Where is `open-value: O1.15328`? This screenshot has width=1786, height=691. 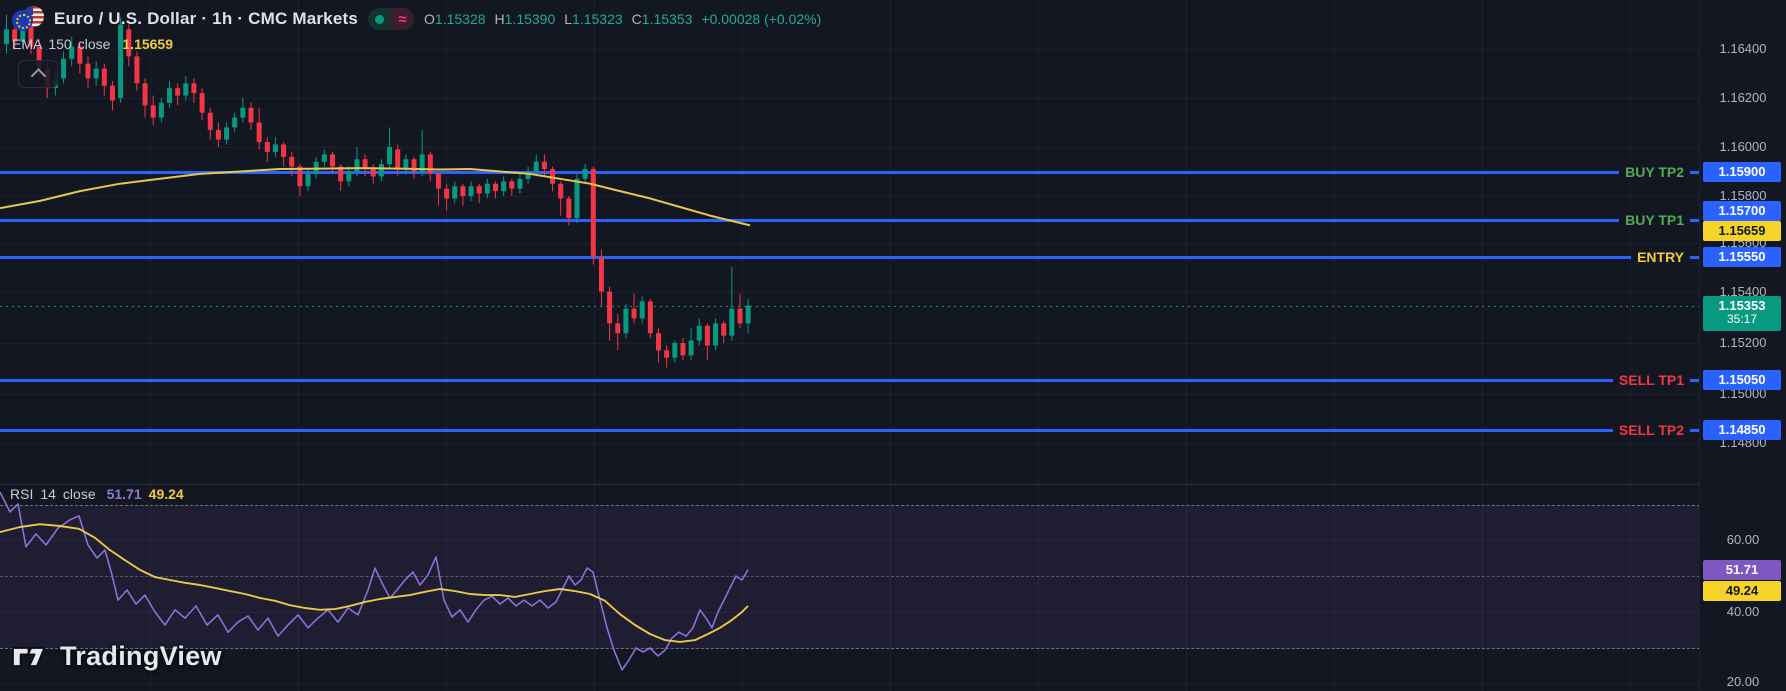
open-value: O1.15328 is located at coordinates (455, 19).